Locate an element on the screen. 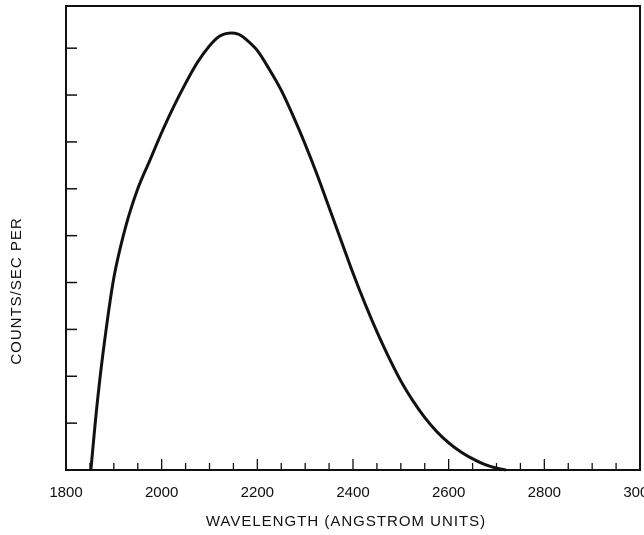  y-axis-title: COUNTS/SEC PER is located at coordinates (16, 290).